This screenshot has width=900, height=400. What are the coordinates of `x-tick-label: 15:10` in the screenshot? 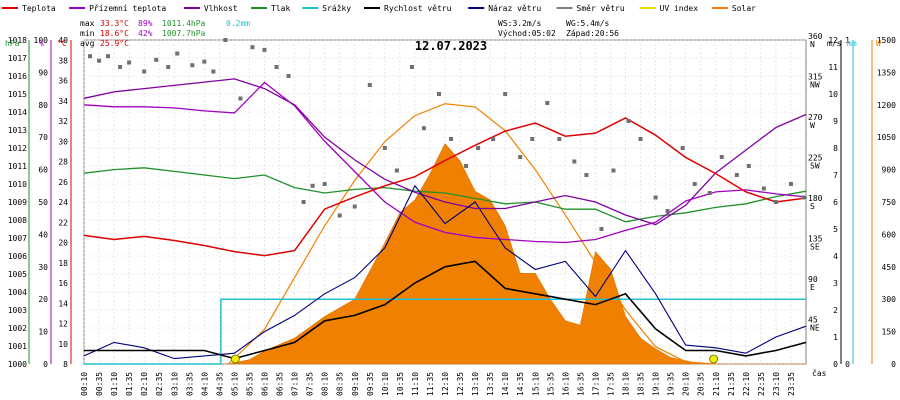 It's located at (535, 384).